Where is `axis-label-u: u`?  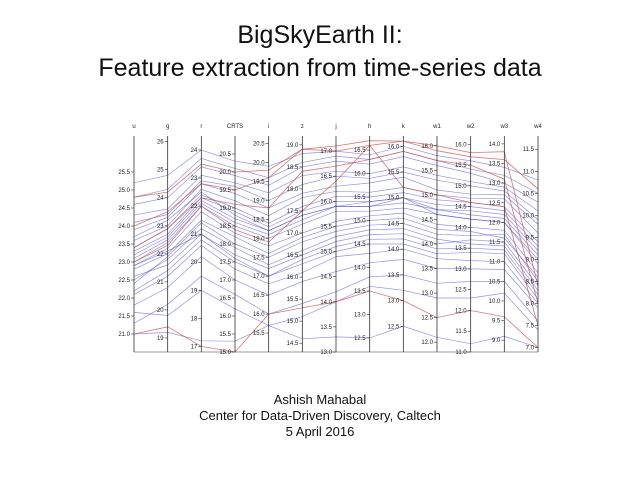
axis-label-u: u is located at coordinates (133, 127).